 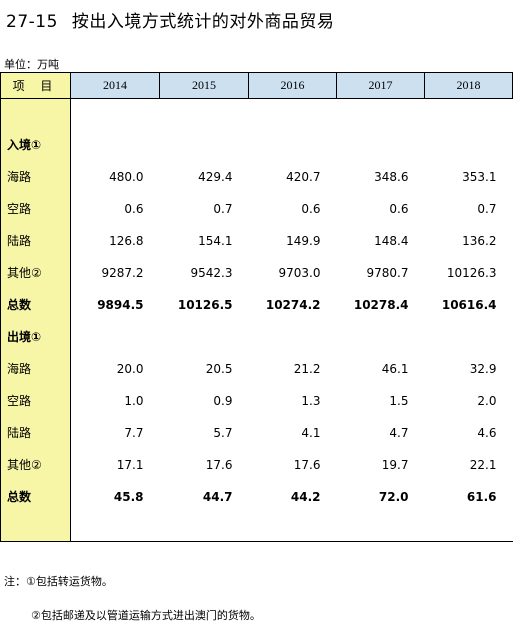 What do you see at coordinates (483, 368) in the screenshot?
I see `table-cell: 32.9` at bounding box center [483, 368].